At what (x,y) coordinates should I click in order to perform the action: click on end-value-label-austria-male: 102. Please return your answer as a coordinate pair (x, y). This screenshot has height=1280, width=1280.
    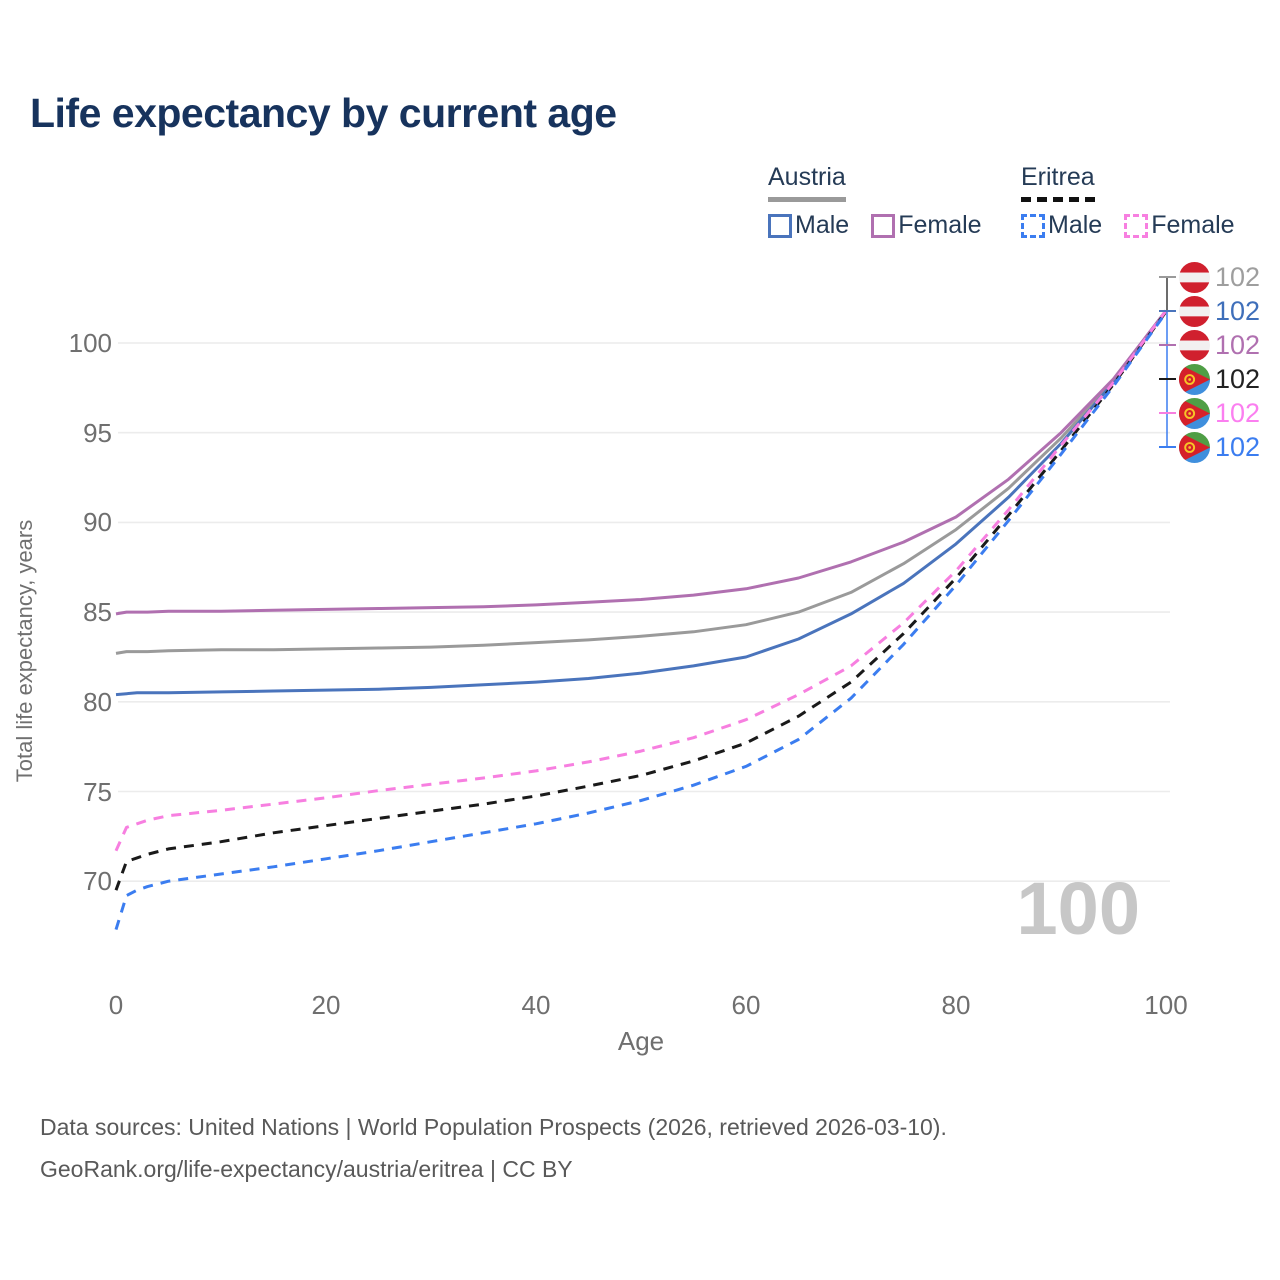
    Looking at the image, I should click on (1238, 310).